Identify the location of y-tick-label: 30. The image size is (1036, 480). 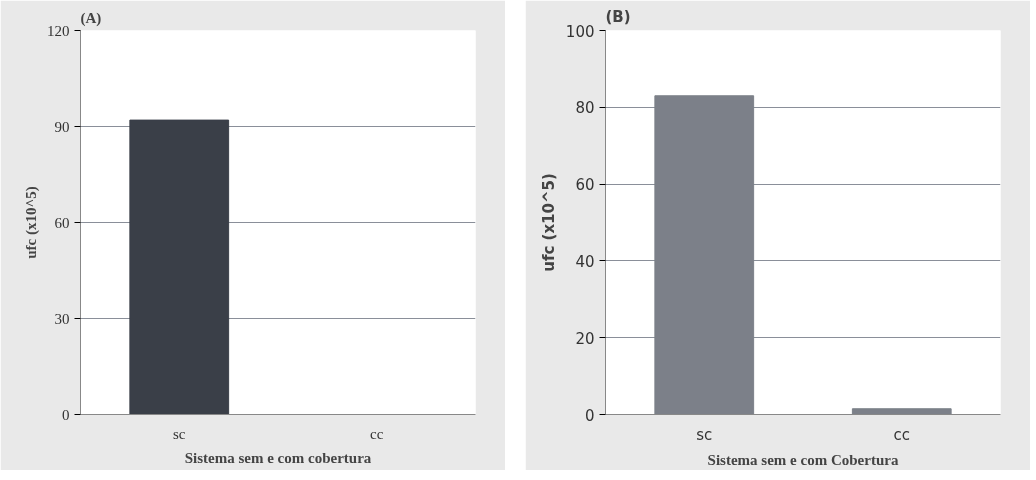
(62, 318).